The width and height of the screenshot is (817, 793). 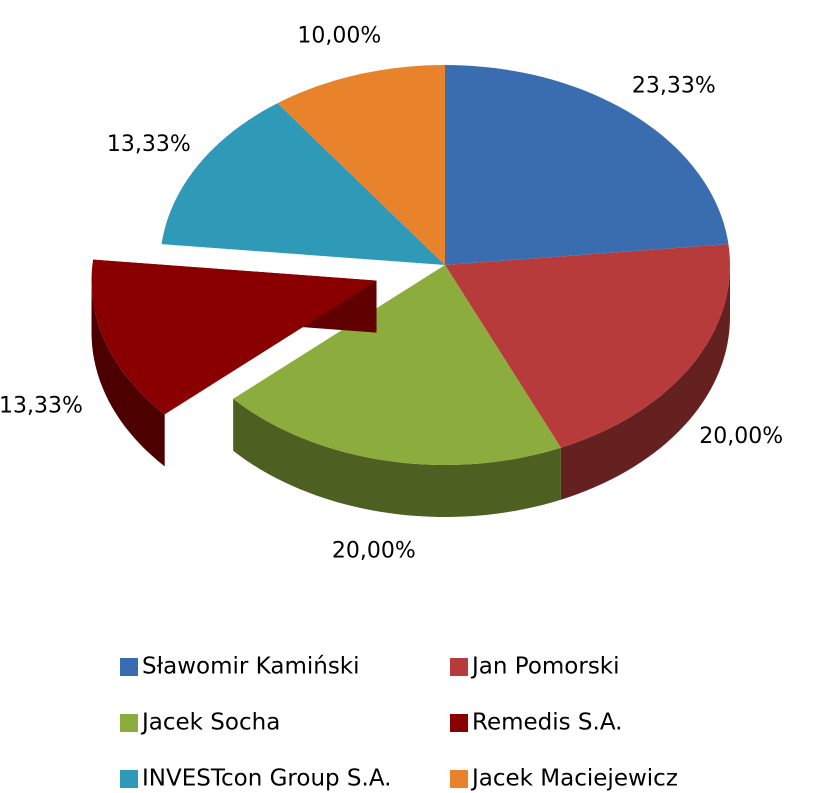 What do you see at coordinates (210, 723) in the screenshot?
I see `legend-label: Jacek Socha` at bounding box center [210, 723].